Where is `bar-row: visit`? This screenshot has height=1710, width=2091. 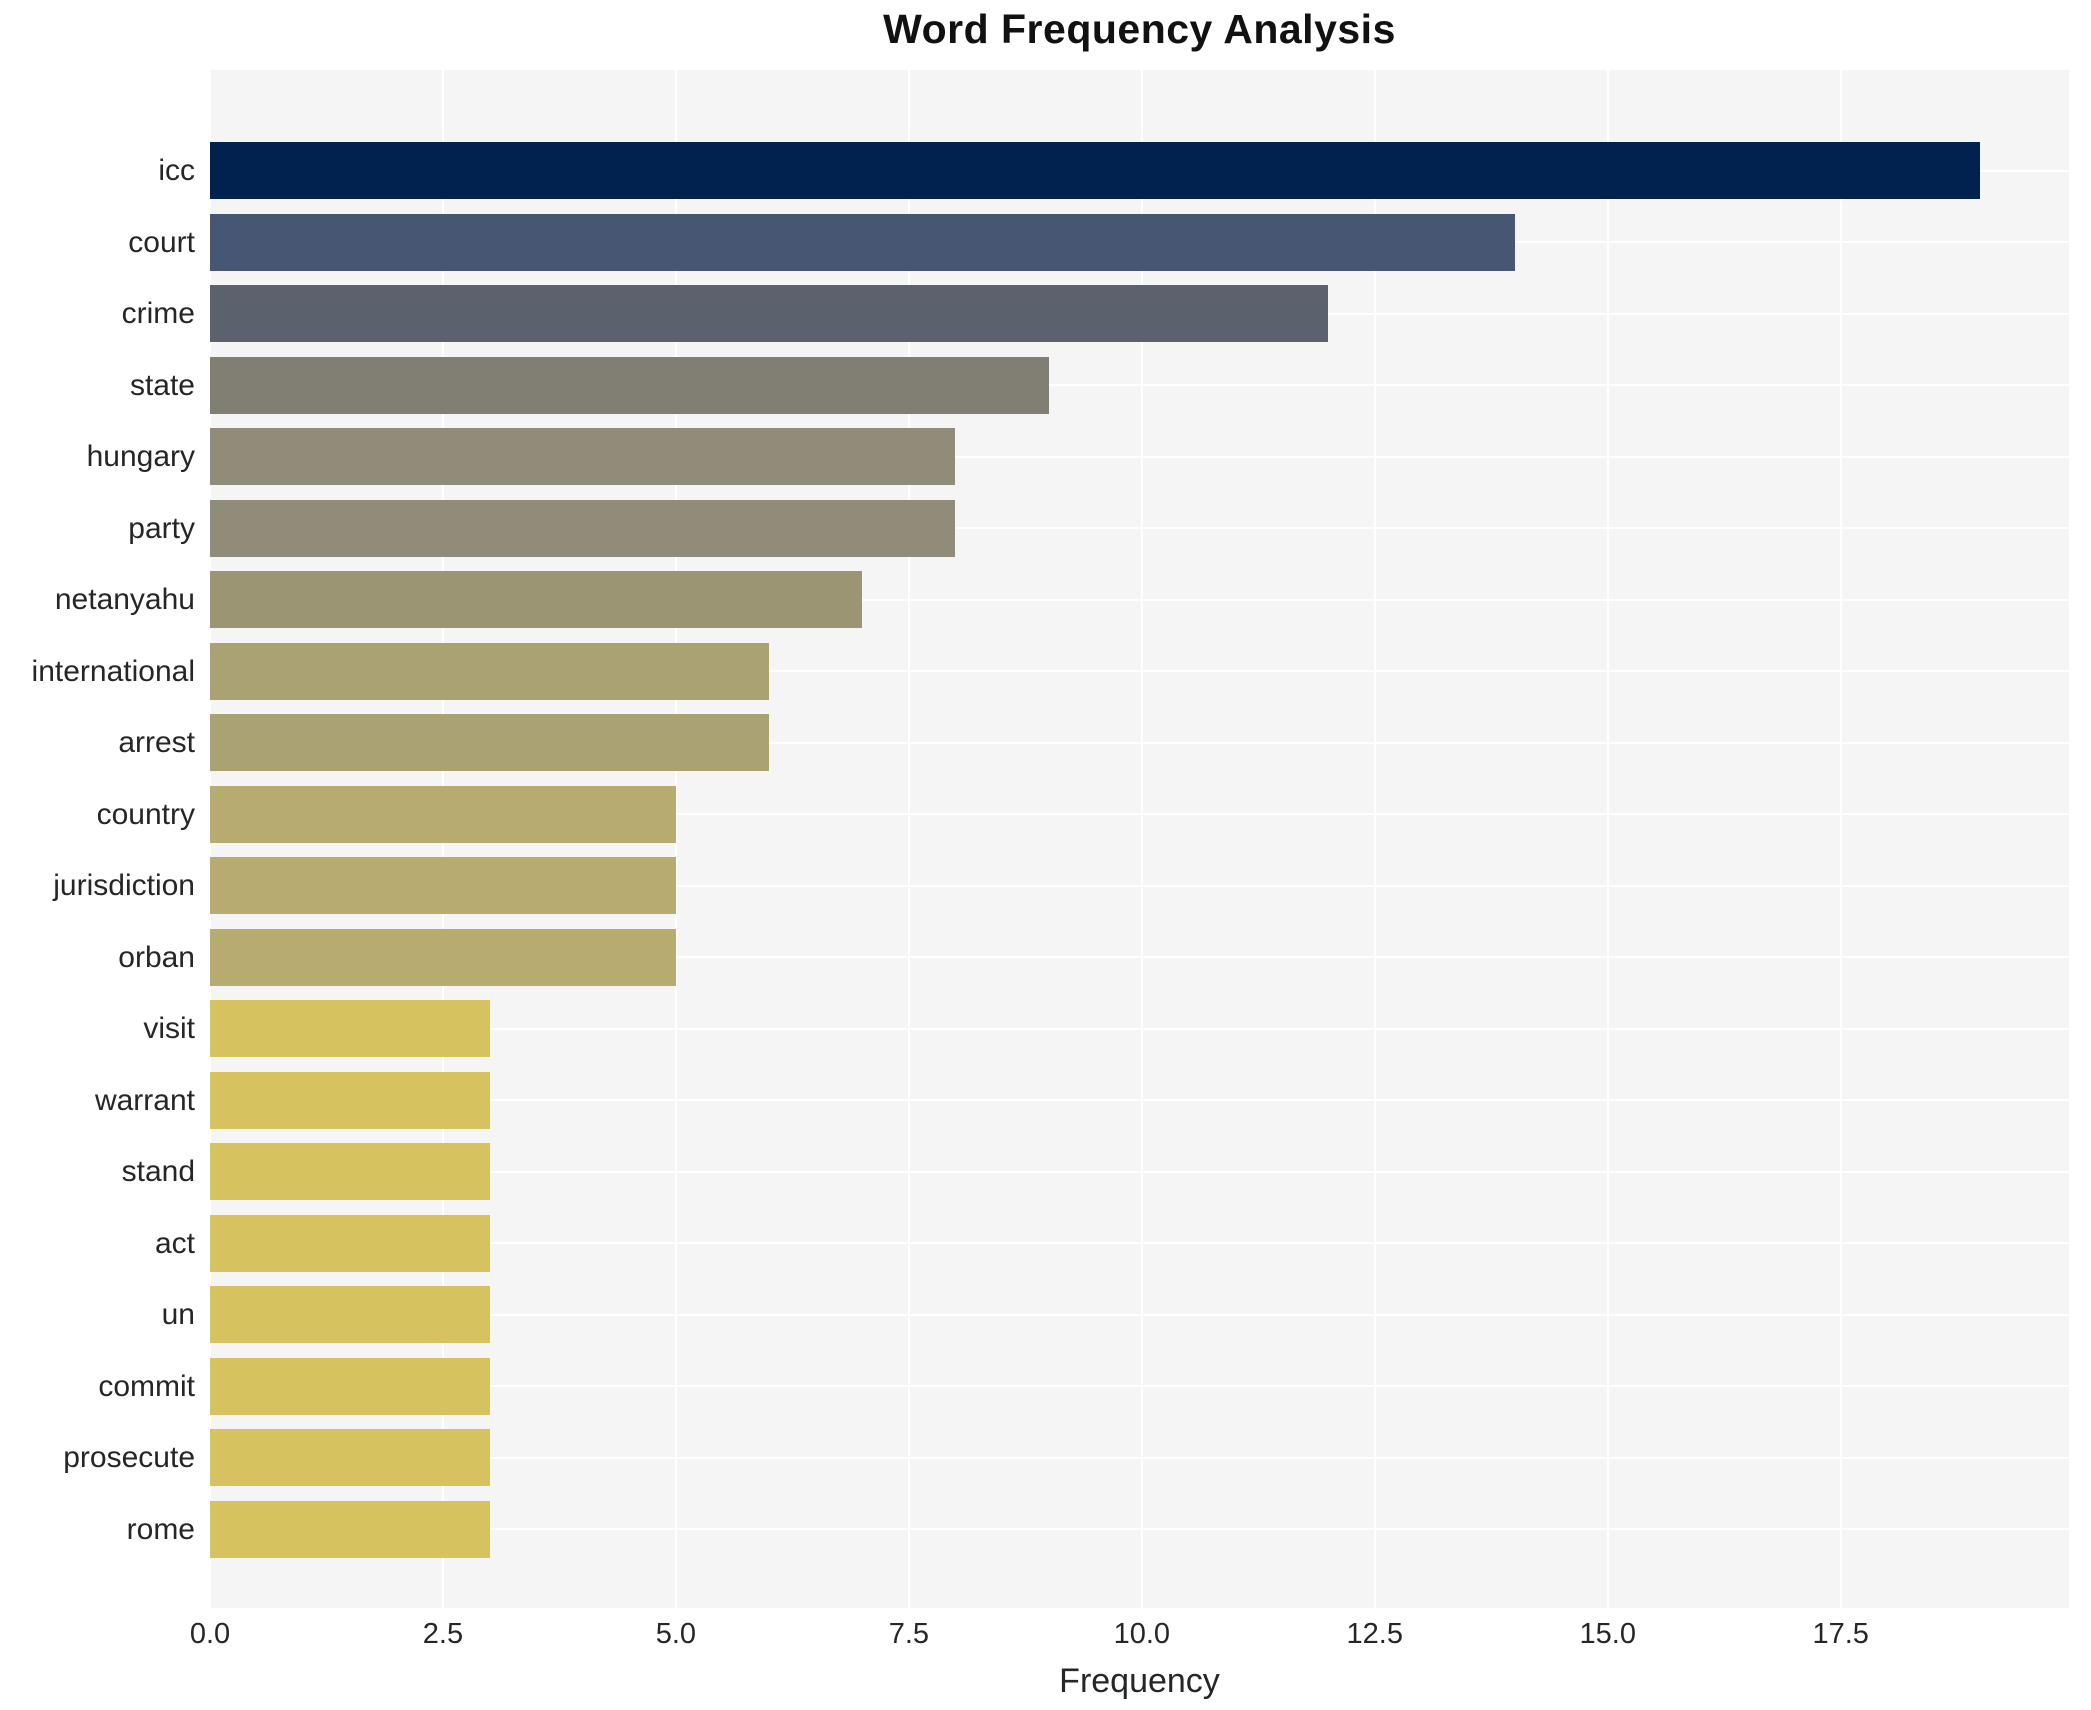 bar-row: visit is located at coordinates (1106, 1029).